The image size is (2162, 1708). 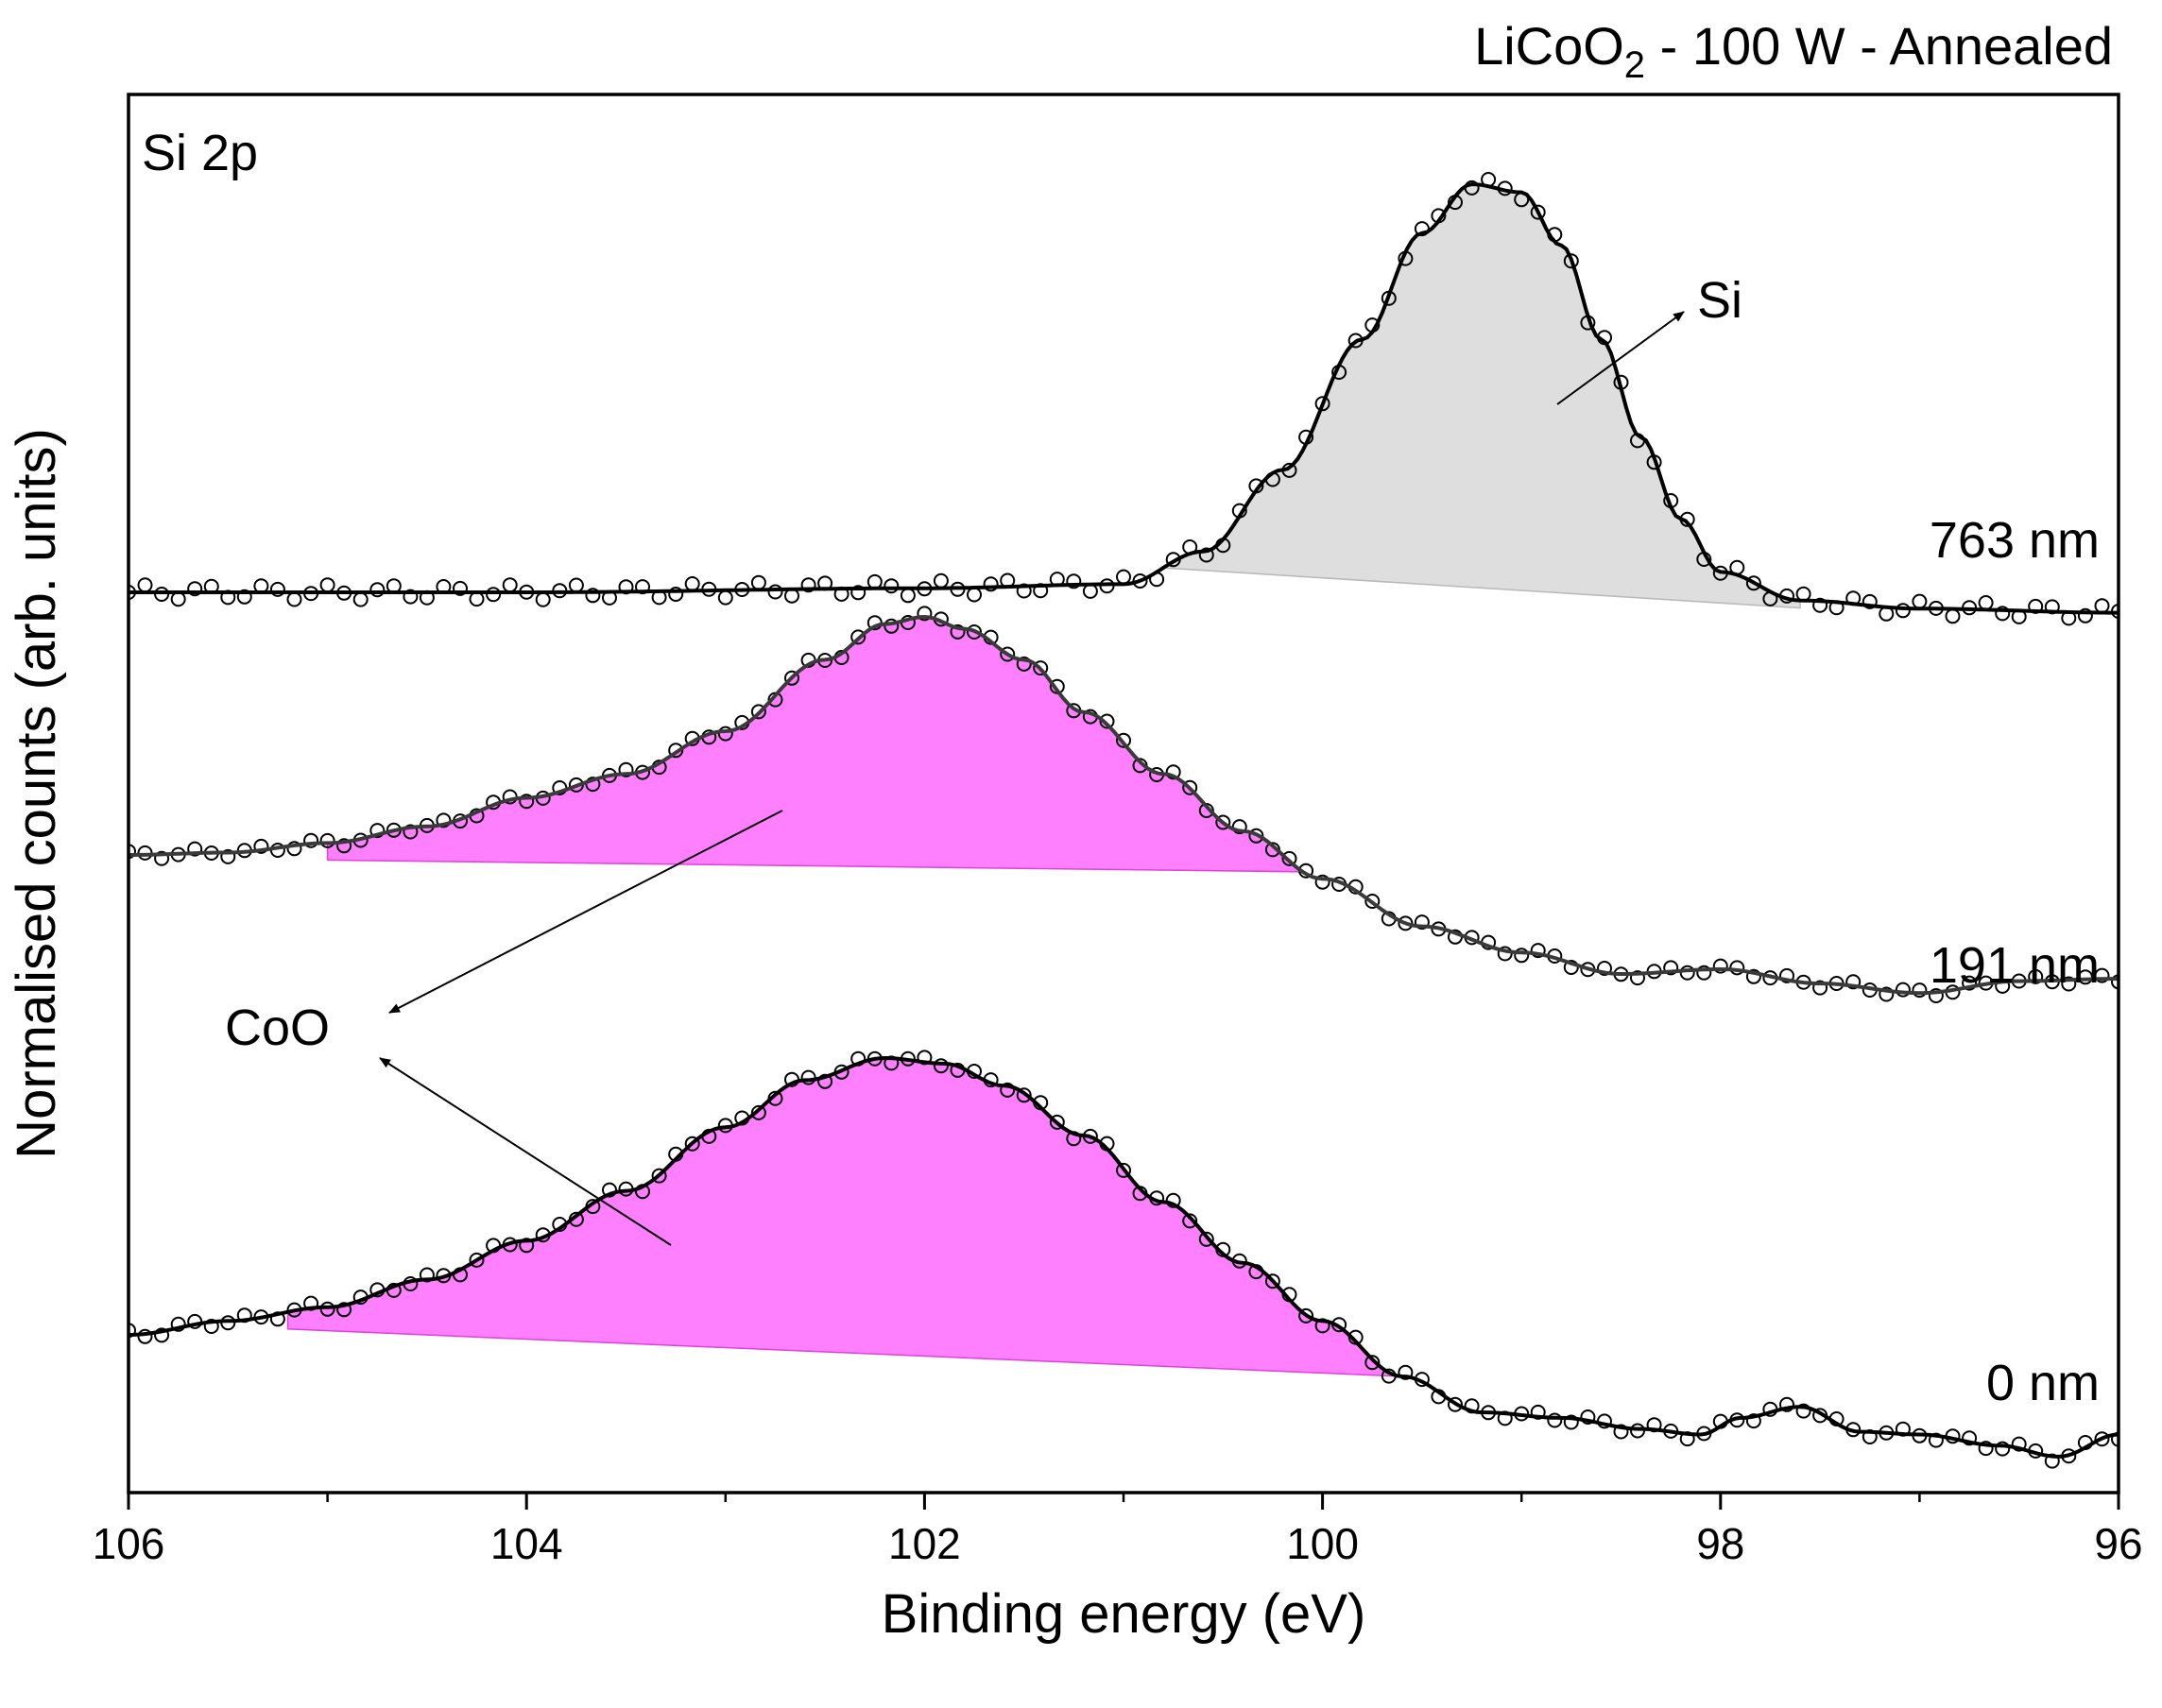 I want to click on chart-title-subscript: 2, so click(x=1635, y=65).